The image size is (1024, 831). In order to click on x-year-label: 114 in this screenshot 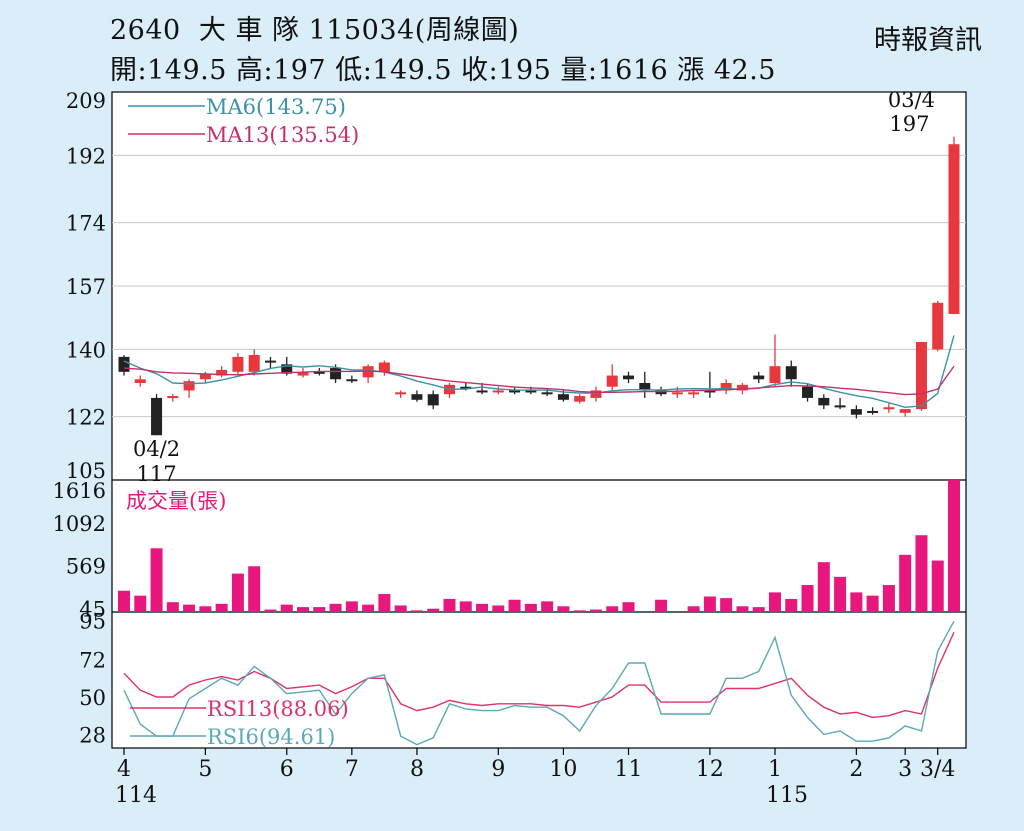, I will do `click(136, 795)`.